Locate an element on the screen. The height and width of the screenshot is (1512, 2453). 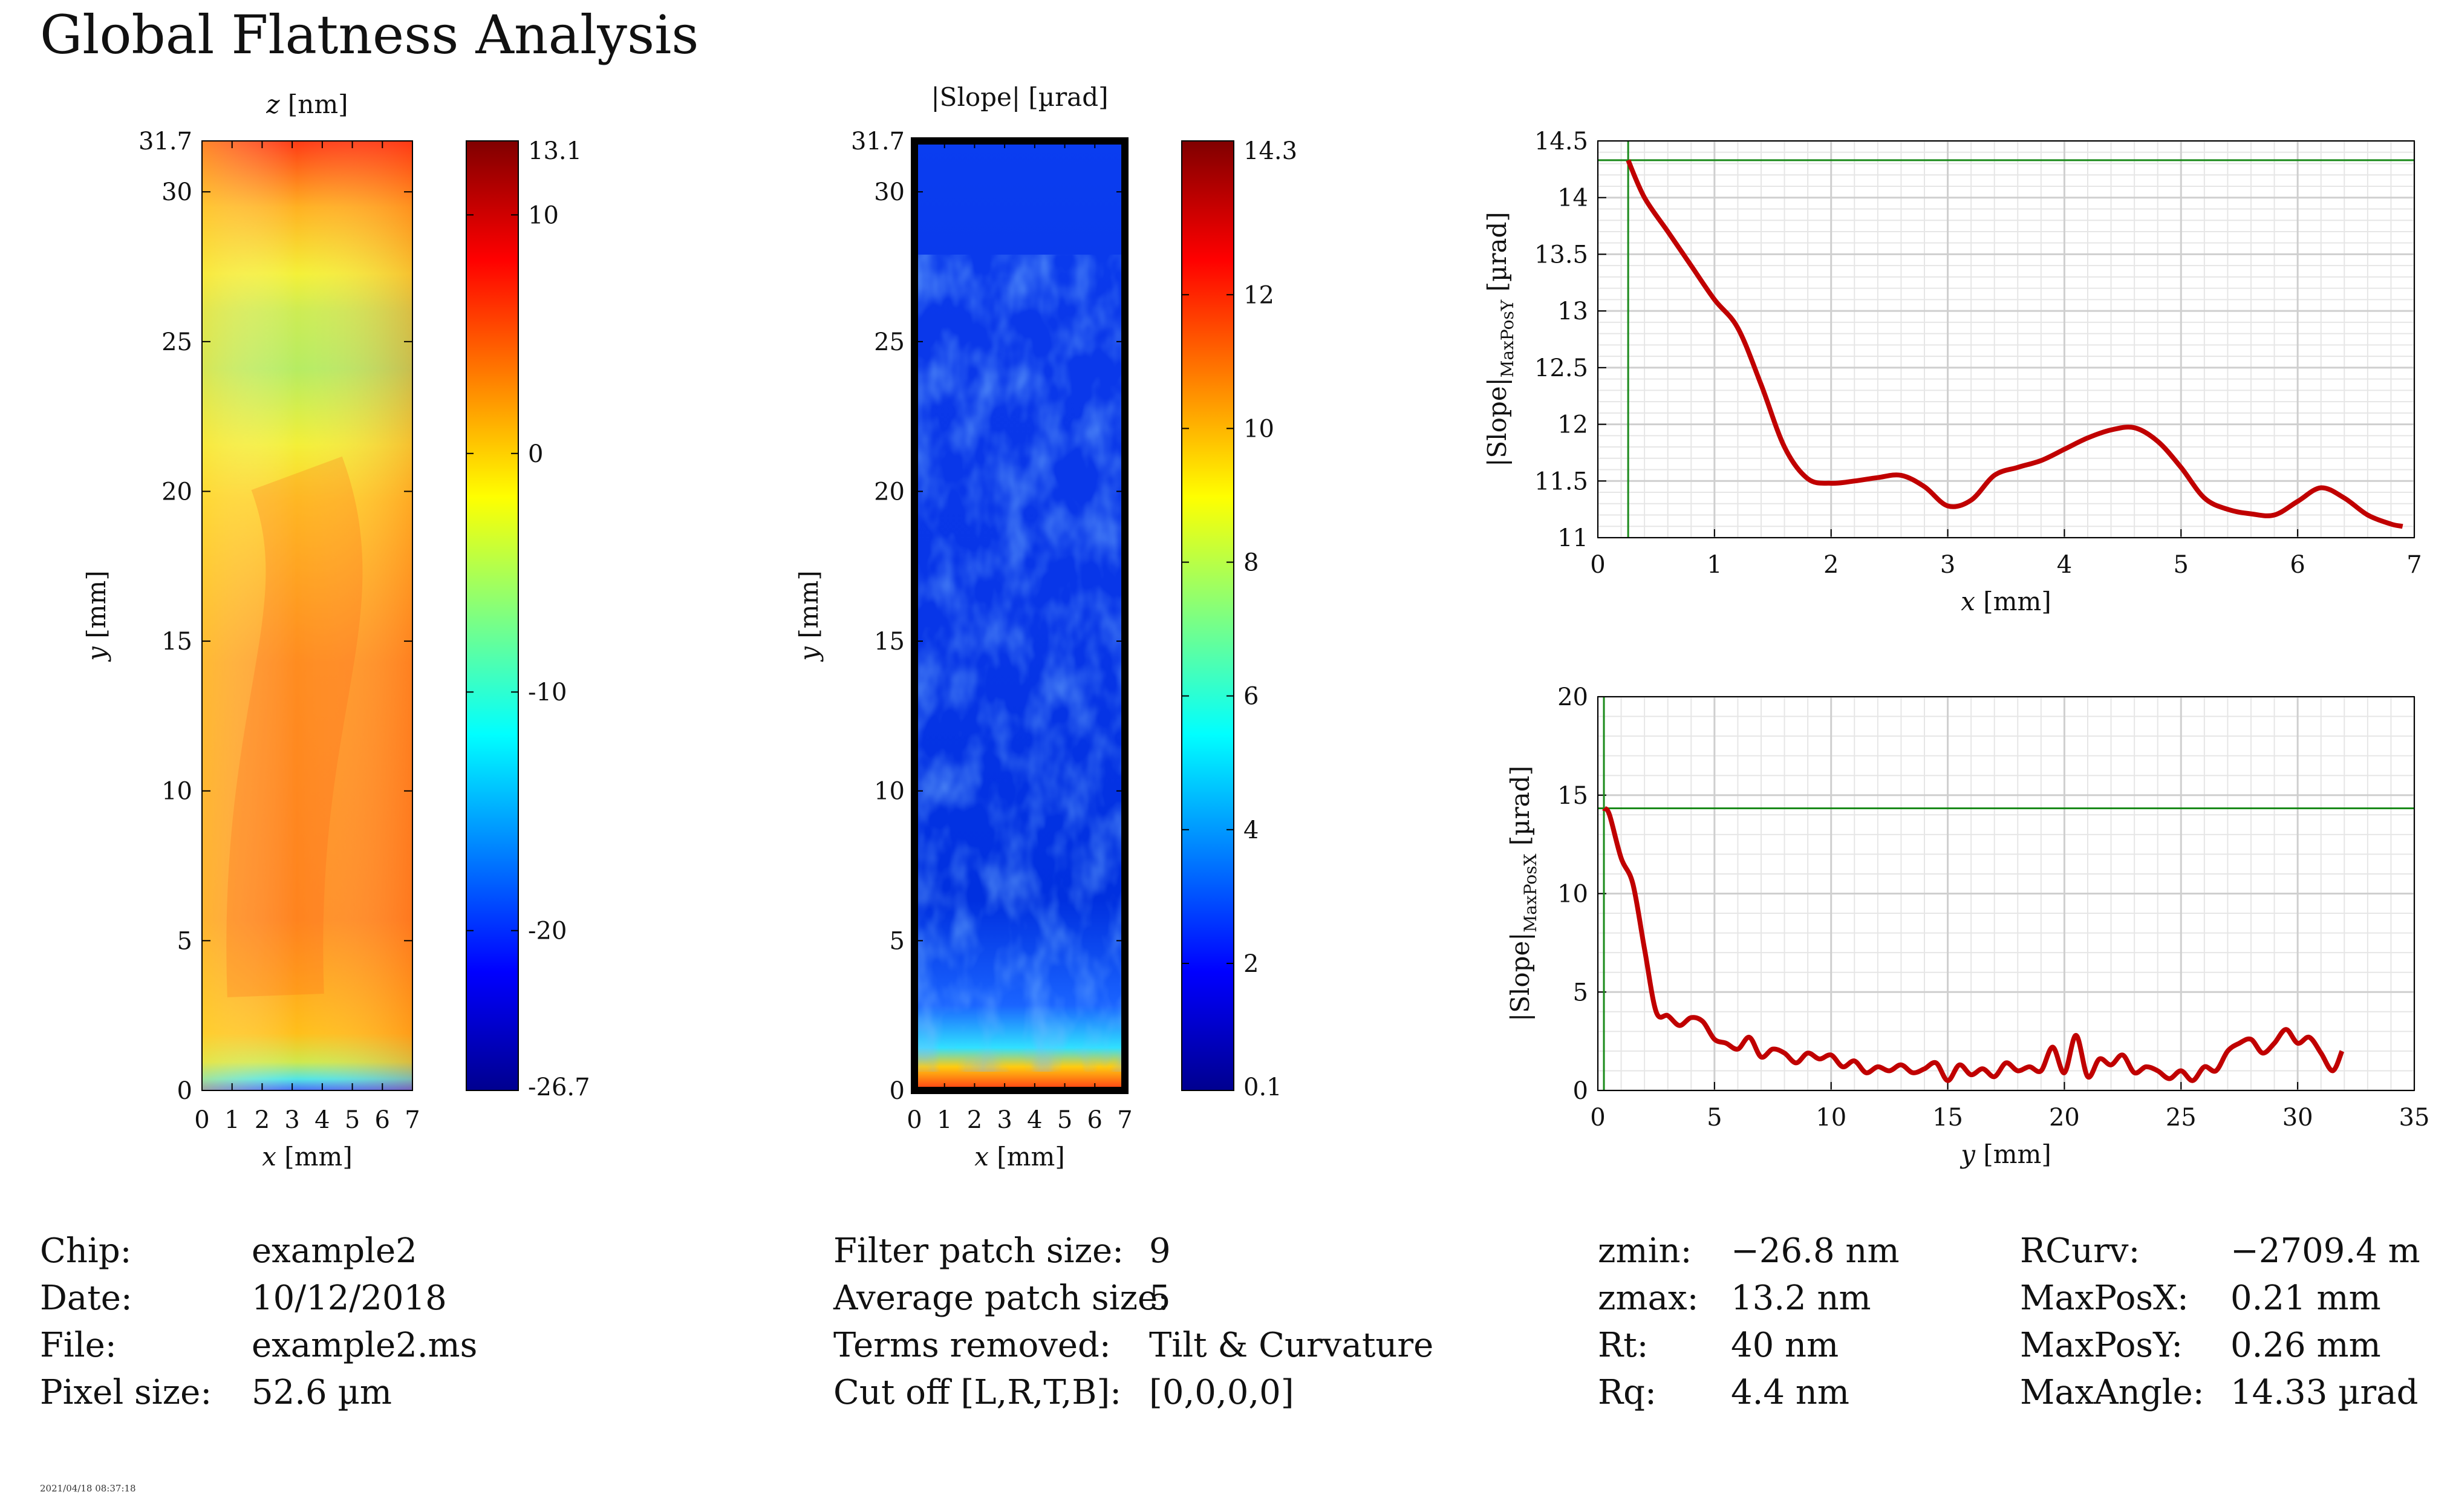
info-label: File: is located at coordinates (78, 1346).